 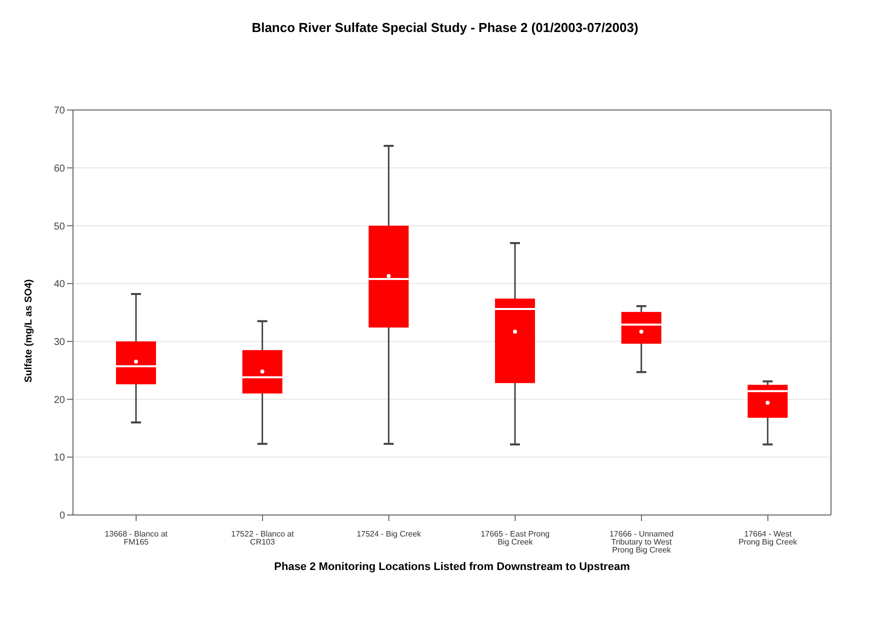 What do you see at coordinates (768, 538) in the screenshot?
I see `x-tick-label: 17664 - West Prong Big Creek` at bounding box center [768, 538].